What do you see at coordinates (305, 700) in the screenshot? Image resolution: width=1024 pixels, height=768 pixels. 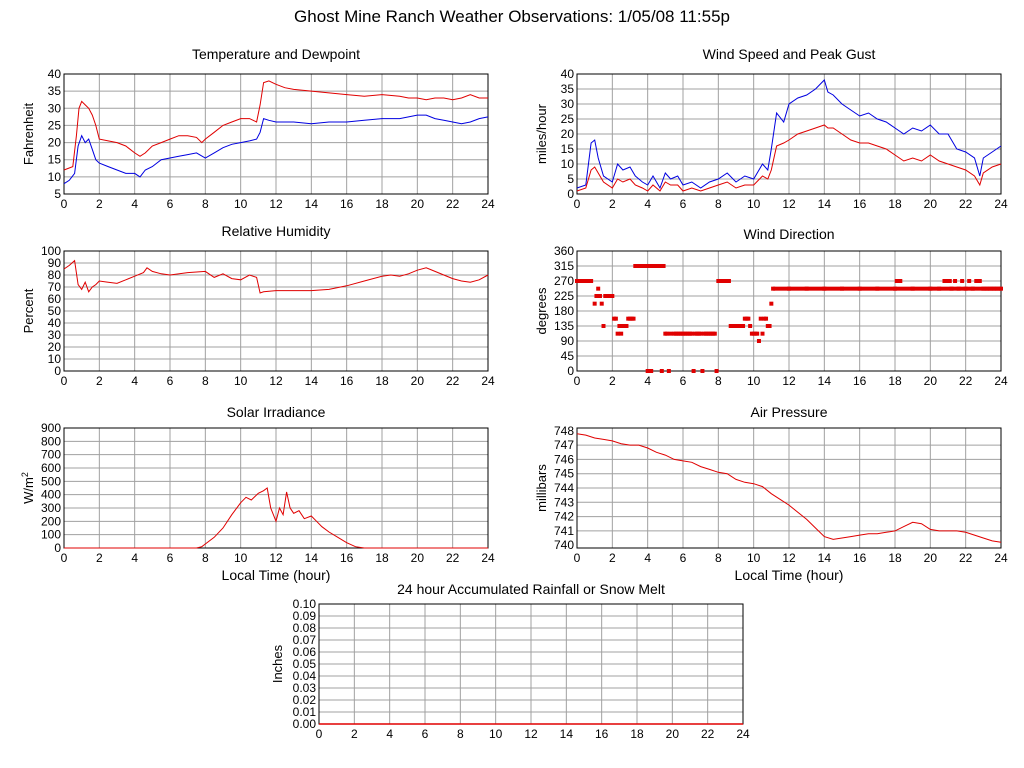 I see `rain-ytick-label: 0.02` at bounding box center [305, 700].